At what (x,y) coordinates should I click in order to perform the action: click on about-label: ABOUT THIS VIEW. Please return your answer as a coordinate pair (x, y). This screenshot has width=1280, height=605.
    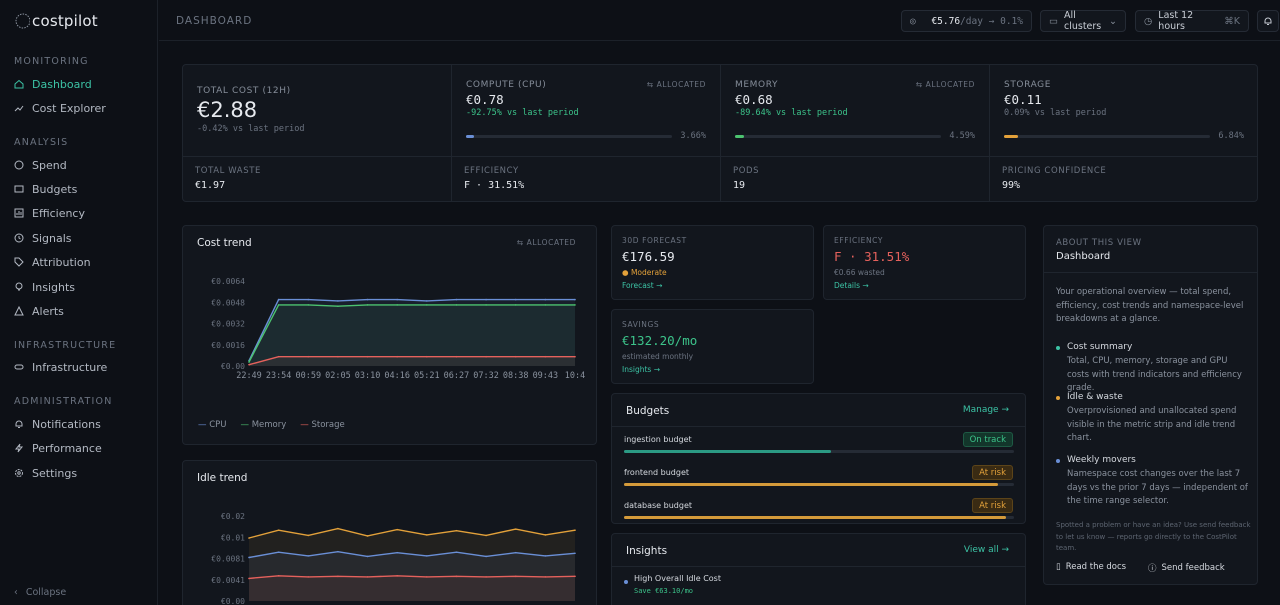
    Looking at the image, I should click on (1099, 243).